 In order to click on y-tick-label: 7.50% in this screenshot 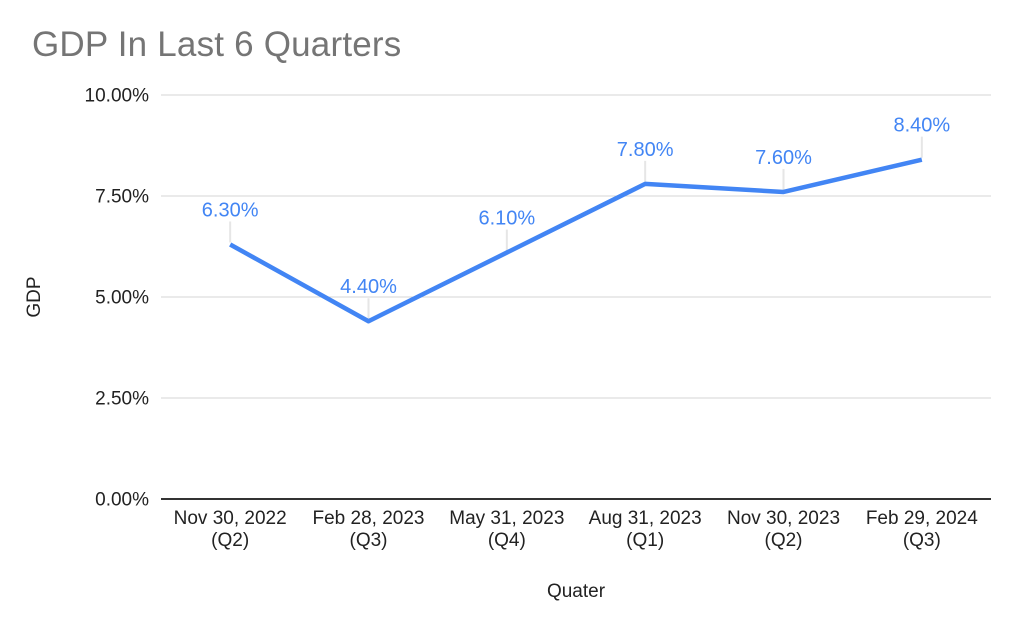, I will do `click(122, 197)`.